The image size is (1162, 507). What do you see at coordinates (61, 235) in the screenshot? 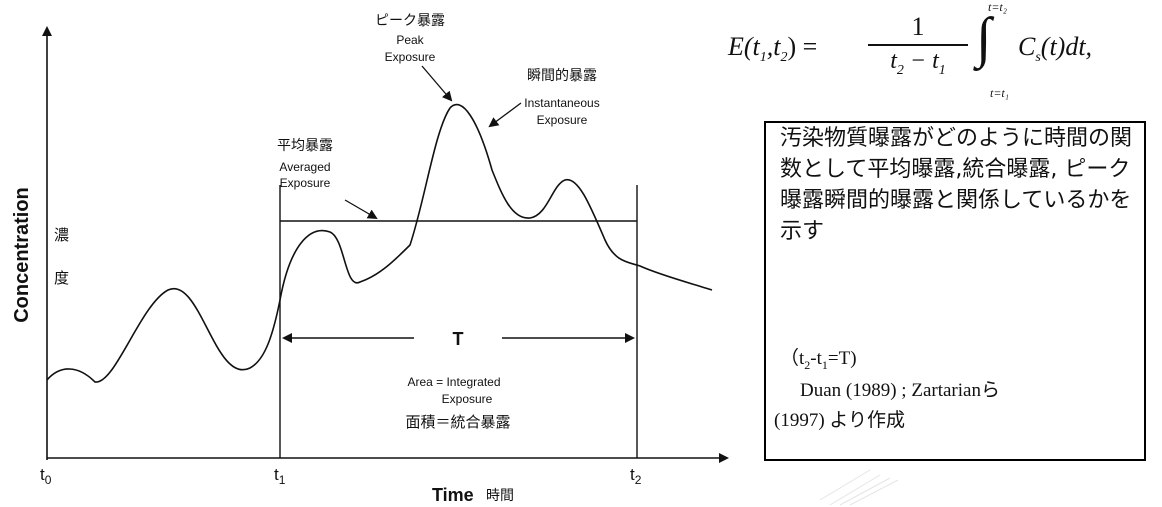
I see `y-axis-label-jp-1: 濃` at bounding box center [61, 235].